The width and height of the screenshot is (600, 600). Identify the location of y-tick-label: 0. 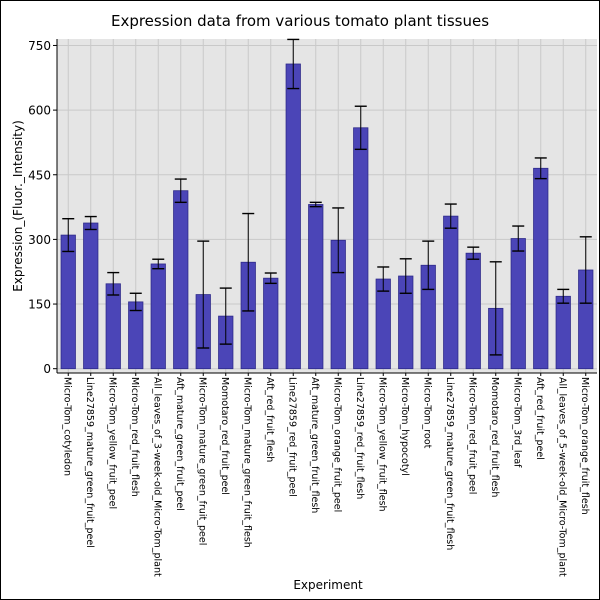
(47, 369).